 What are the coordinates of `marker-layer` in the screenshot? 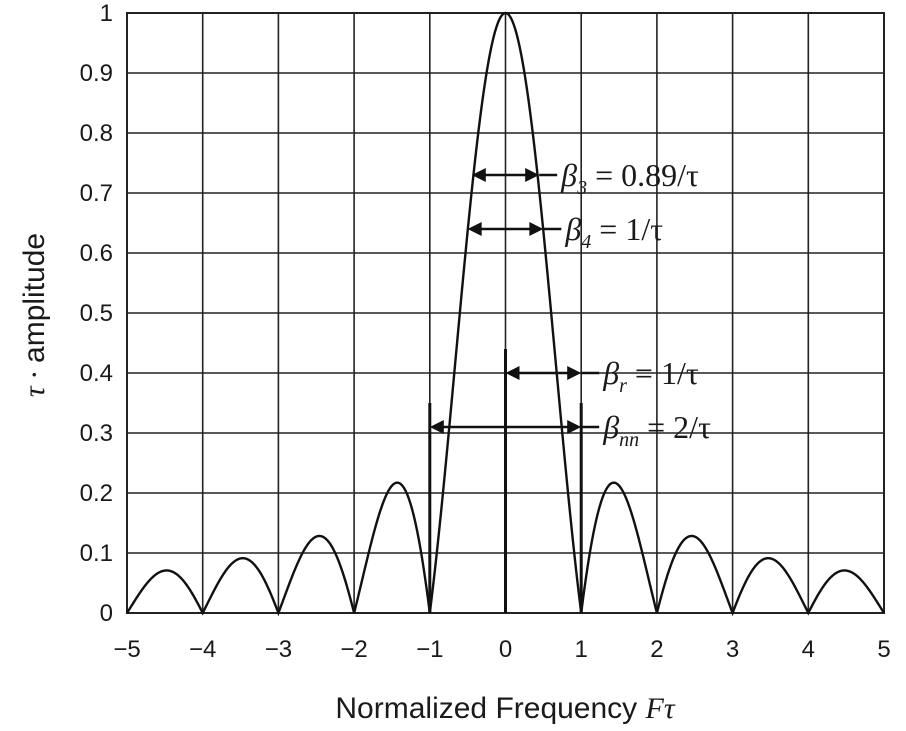 It's located at (505, 481).